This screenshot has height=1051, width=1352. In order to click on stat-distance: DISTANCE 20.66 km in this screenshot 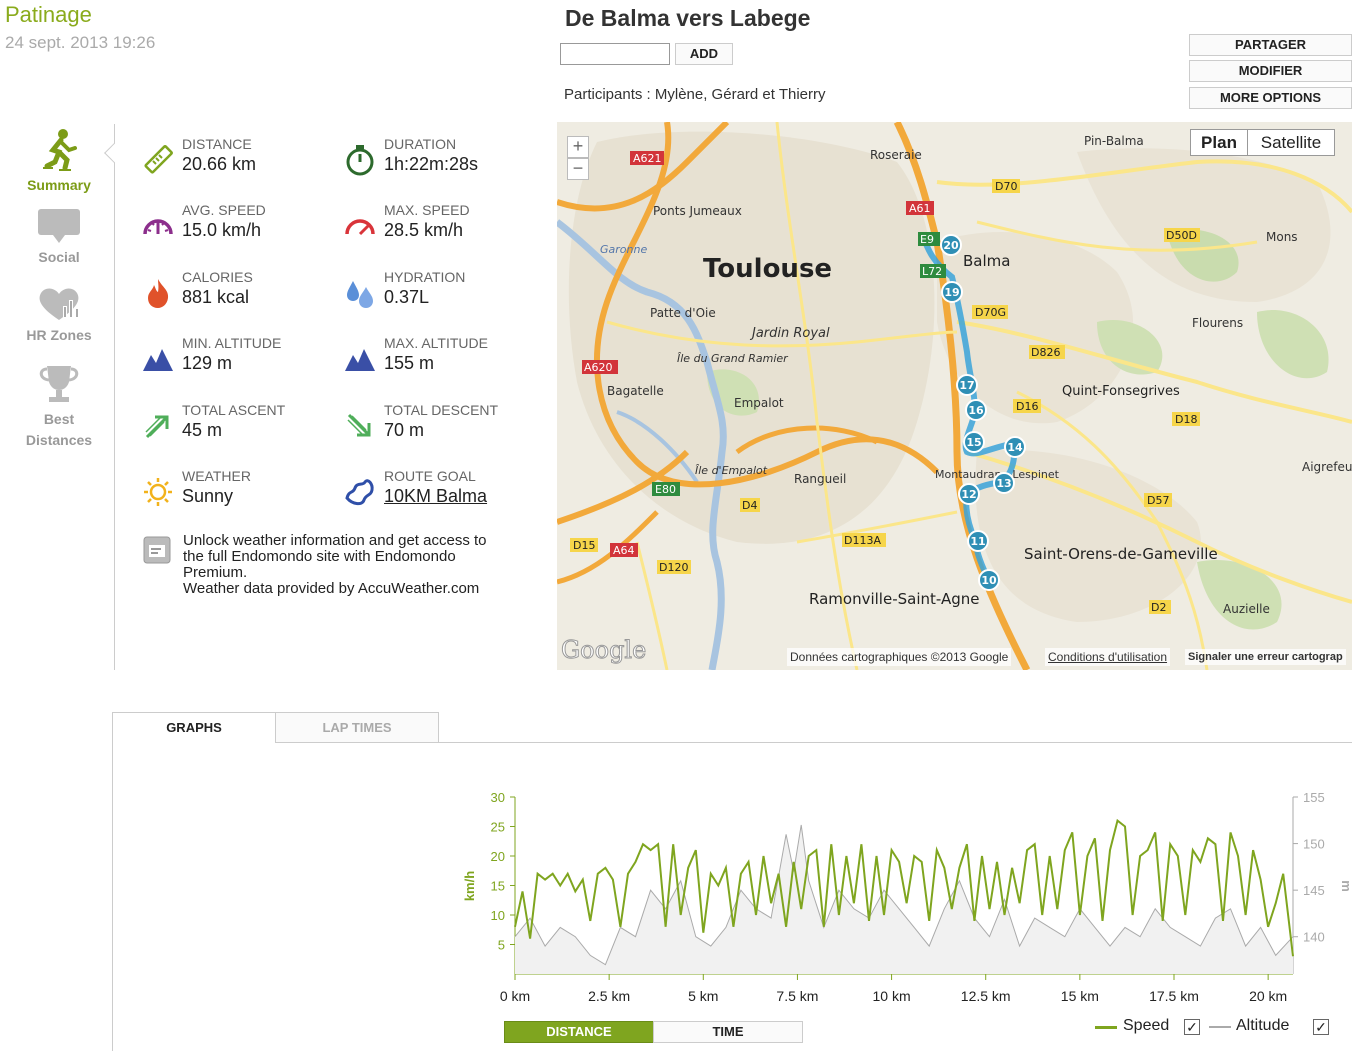, I will do `click(242, 161)`.